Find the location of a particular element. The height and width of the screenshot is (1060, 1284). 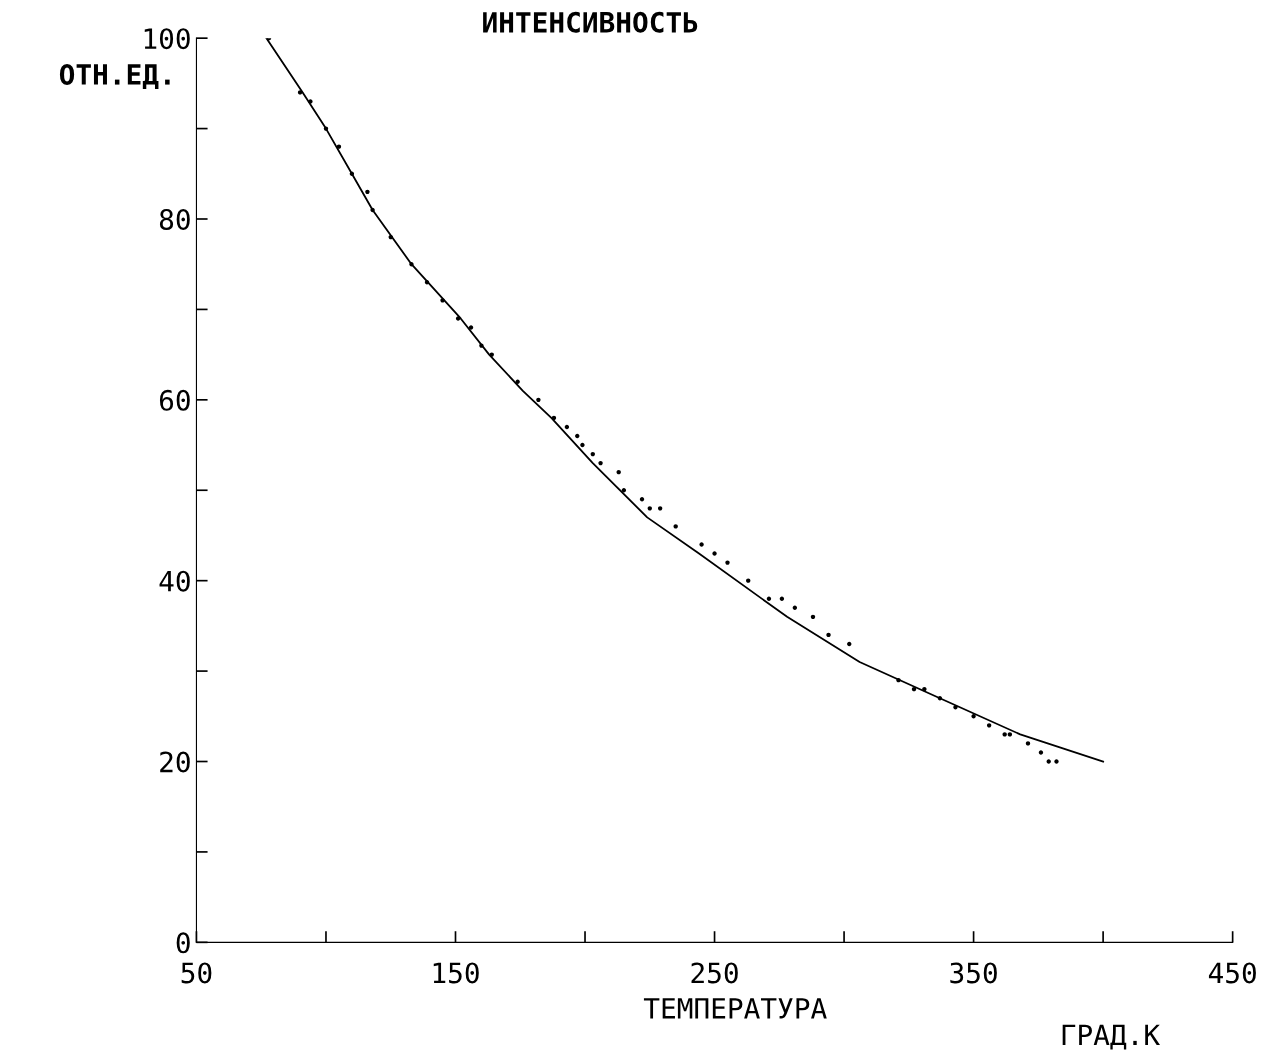

y-tick-label: 40 is located at coordinates (174, 581).